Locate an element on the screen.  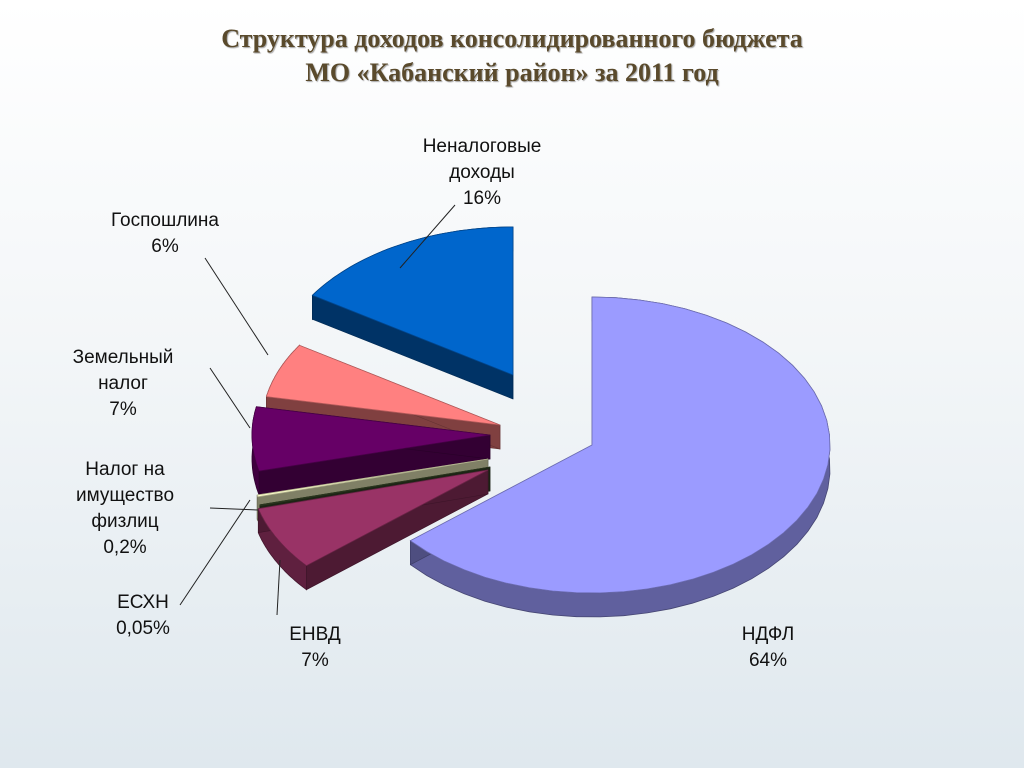
slice-label-1: ЕНВД 7% is located at coordinates (315, 647).